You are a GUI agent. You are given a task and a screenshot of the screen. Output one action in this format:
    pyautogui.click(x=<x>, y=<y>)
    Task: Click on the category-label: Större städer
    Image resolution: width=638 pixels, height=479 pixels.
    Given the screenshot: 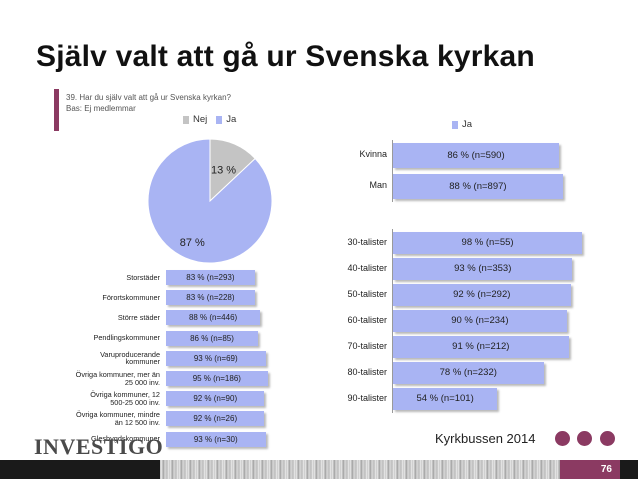 What is the action you would take?
    pyautogui.click(x=142, y=318)
    